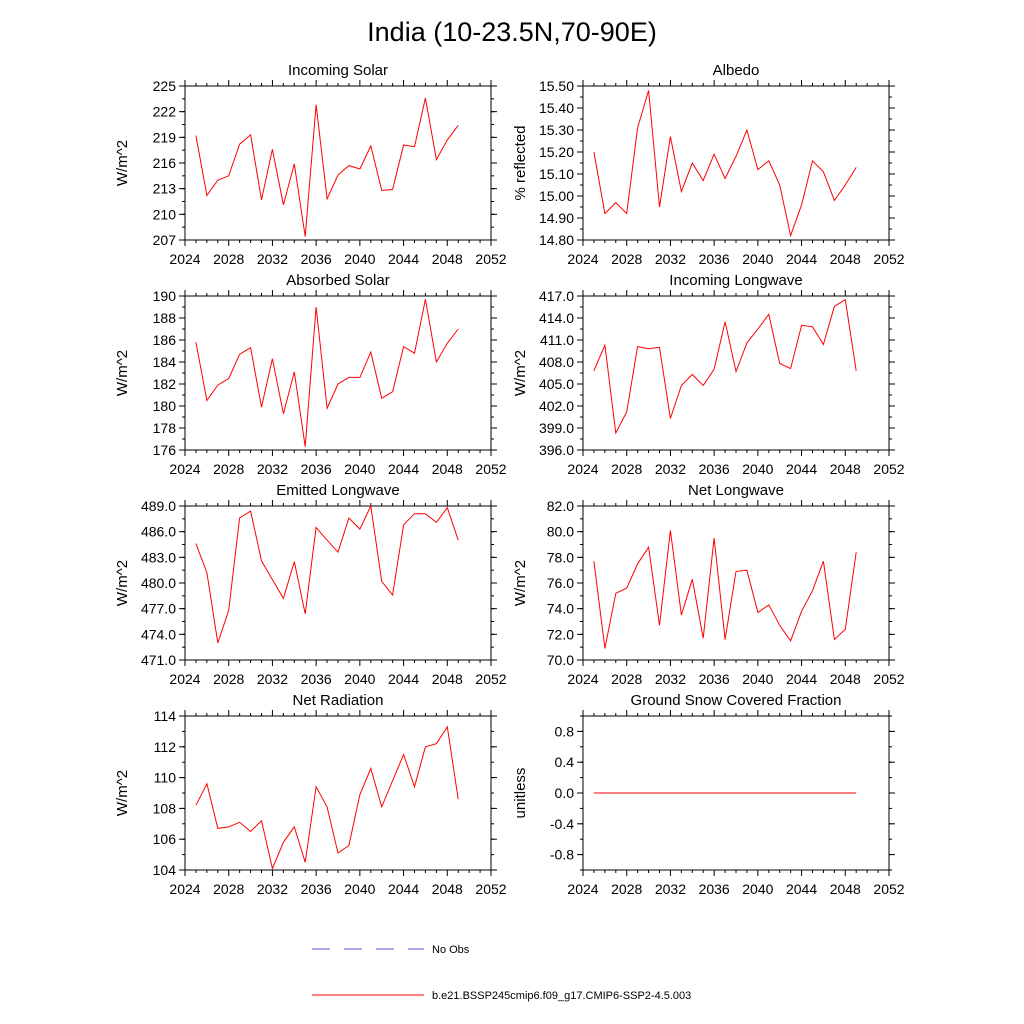 This screenshot has width=1024, height=1024. I want to click on y-tick-label: 104, so click(165, 870).